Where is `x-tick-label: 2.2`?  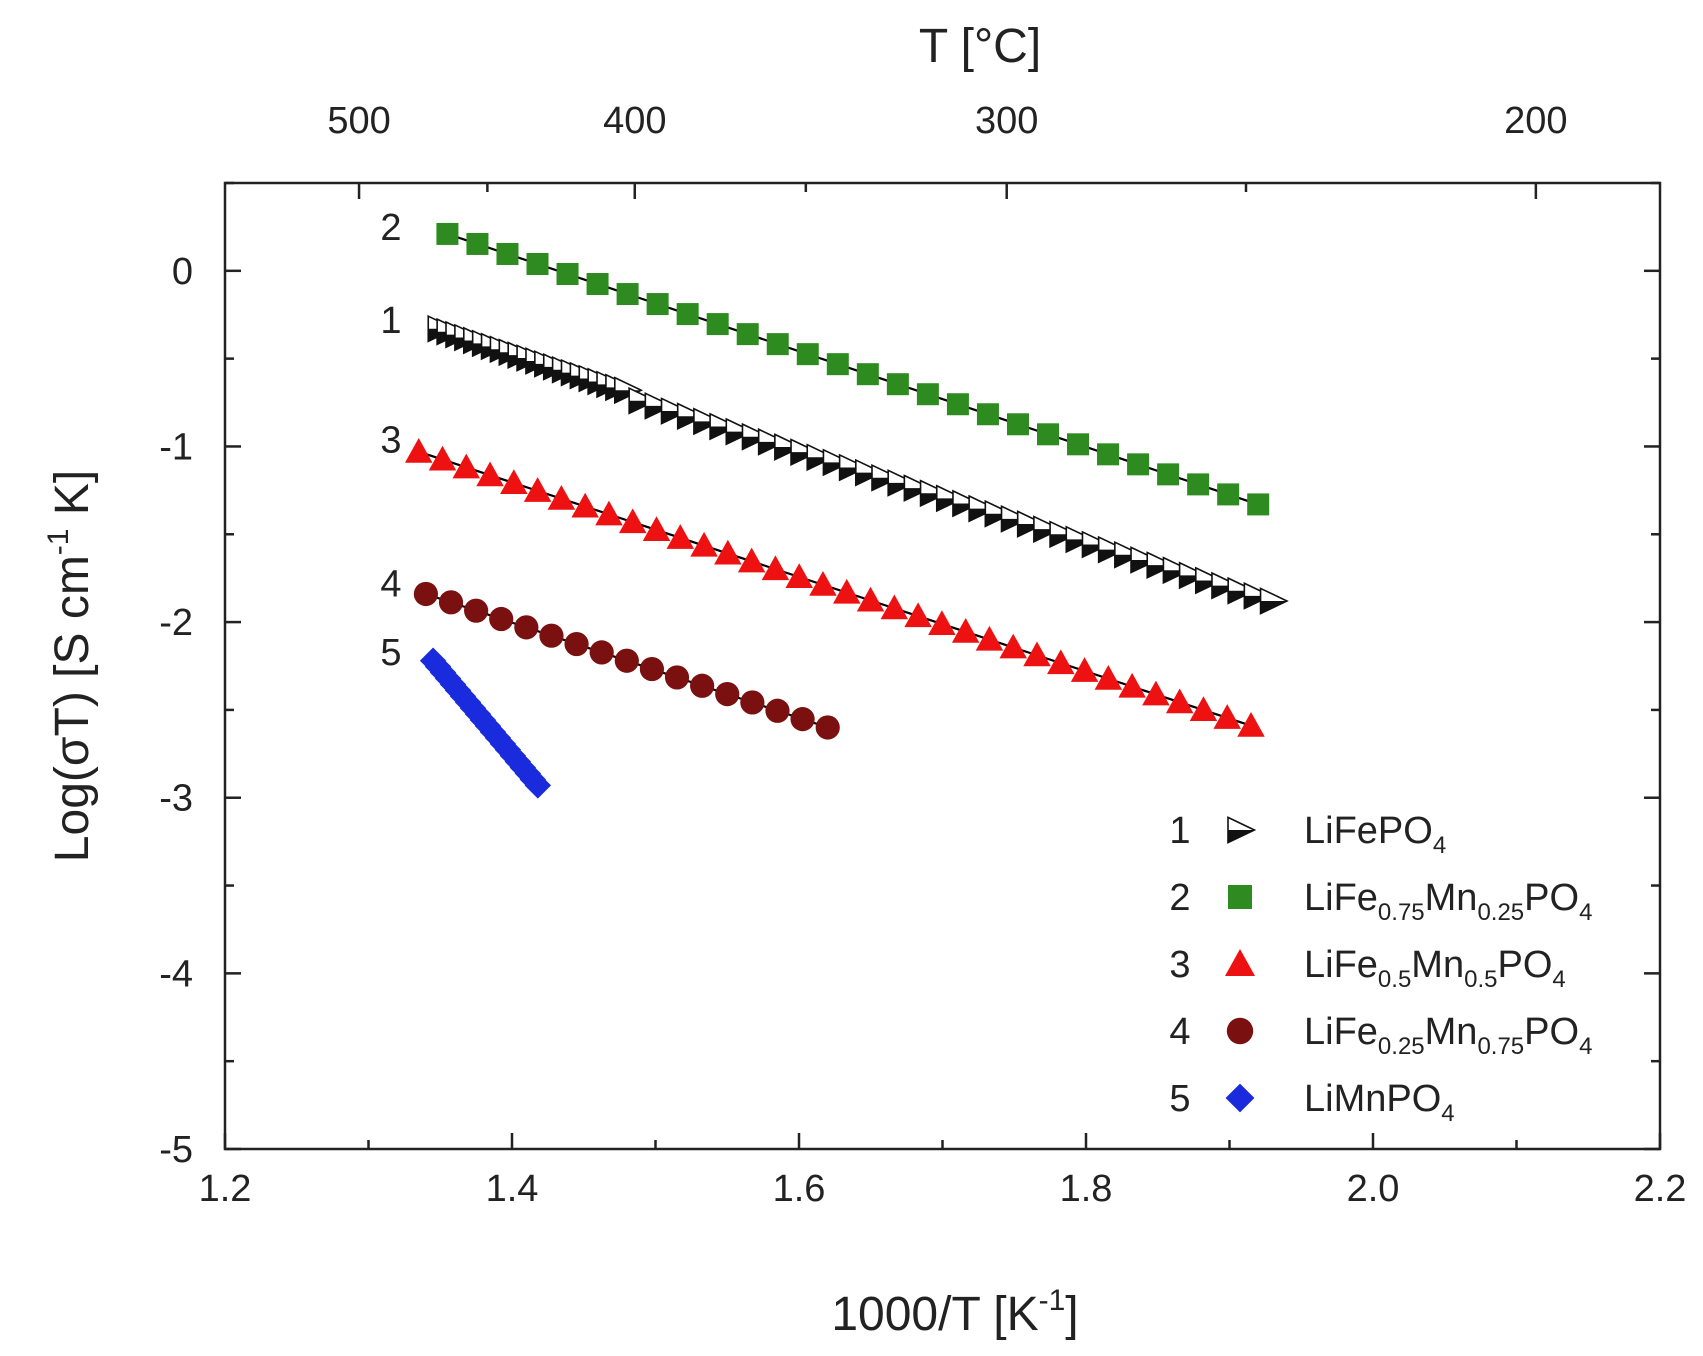 x-tick-label: 2.2 is located at coordinates (1660, 1189).